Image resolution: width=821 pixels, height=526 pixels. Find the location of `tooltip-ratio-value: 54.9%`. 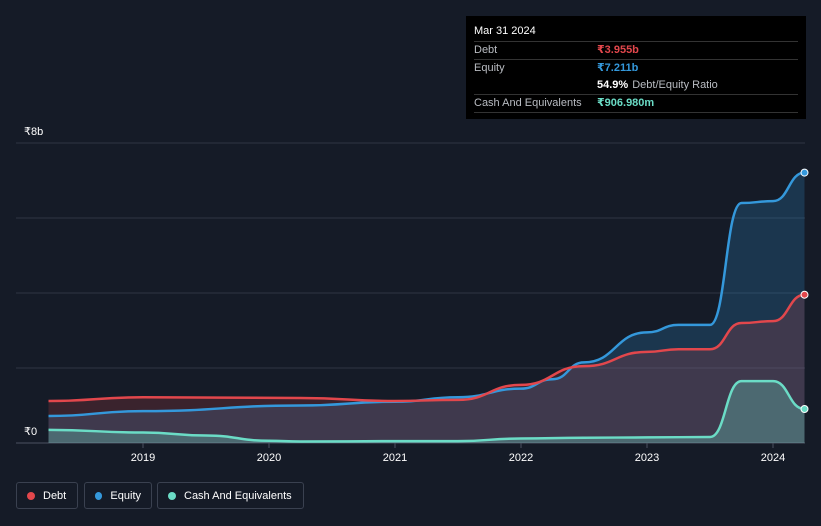

tooltip-ratio-value: 54.9% is located at coordinates (613, 85).